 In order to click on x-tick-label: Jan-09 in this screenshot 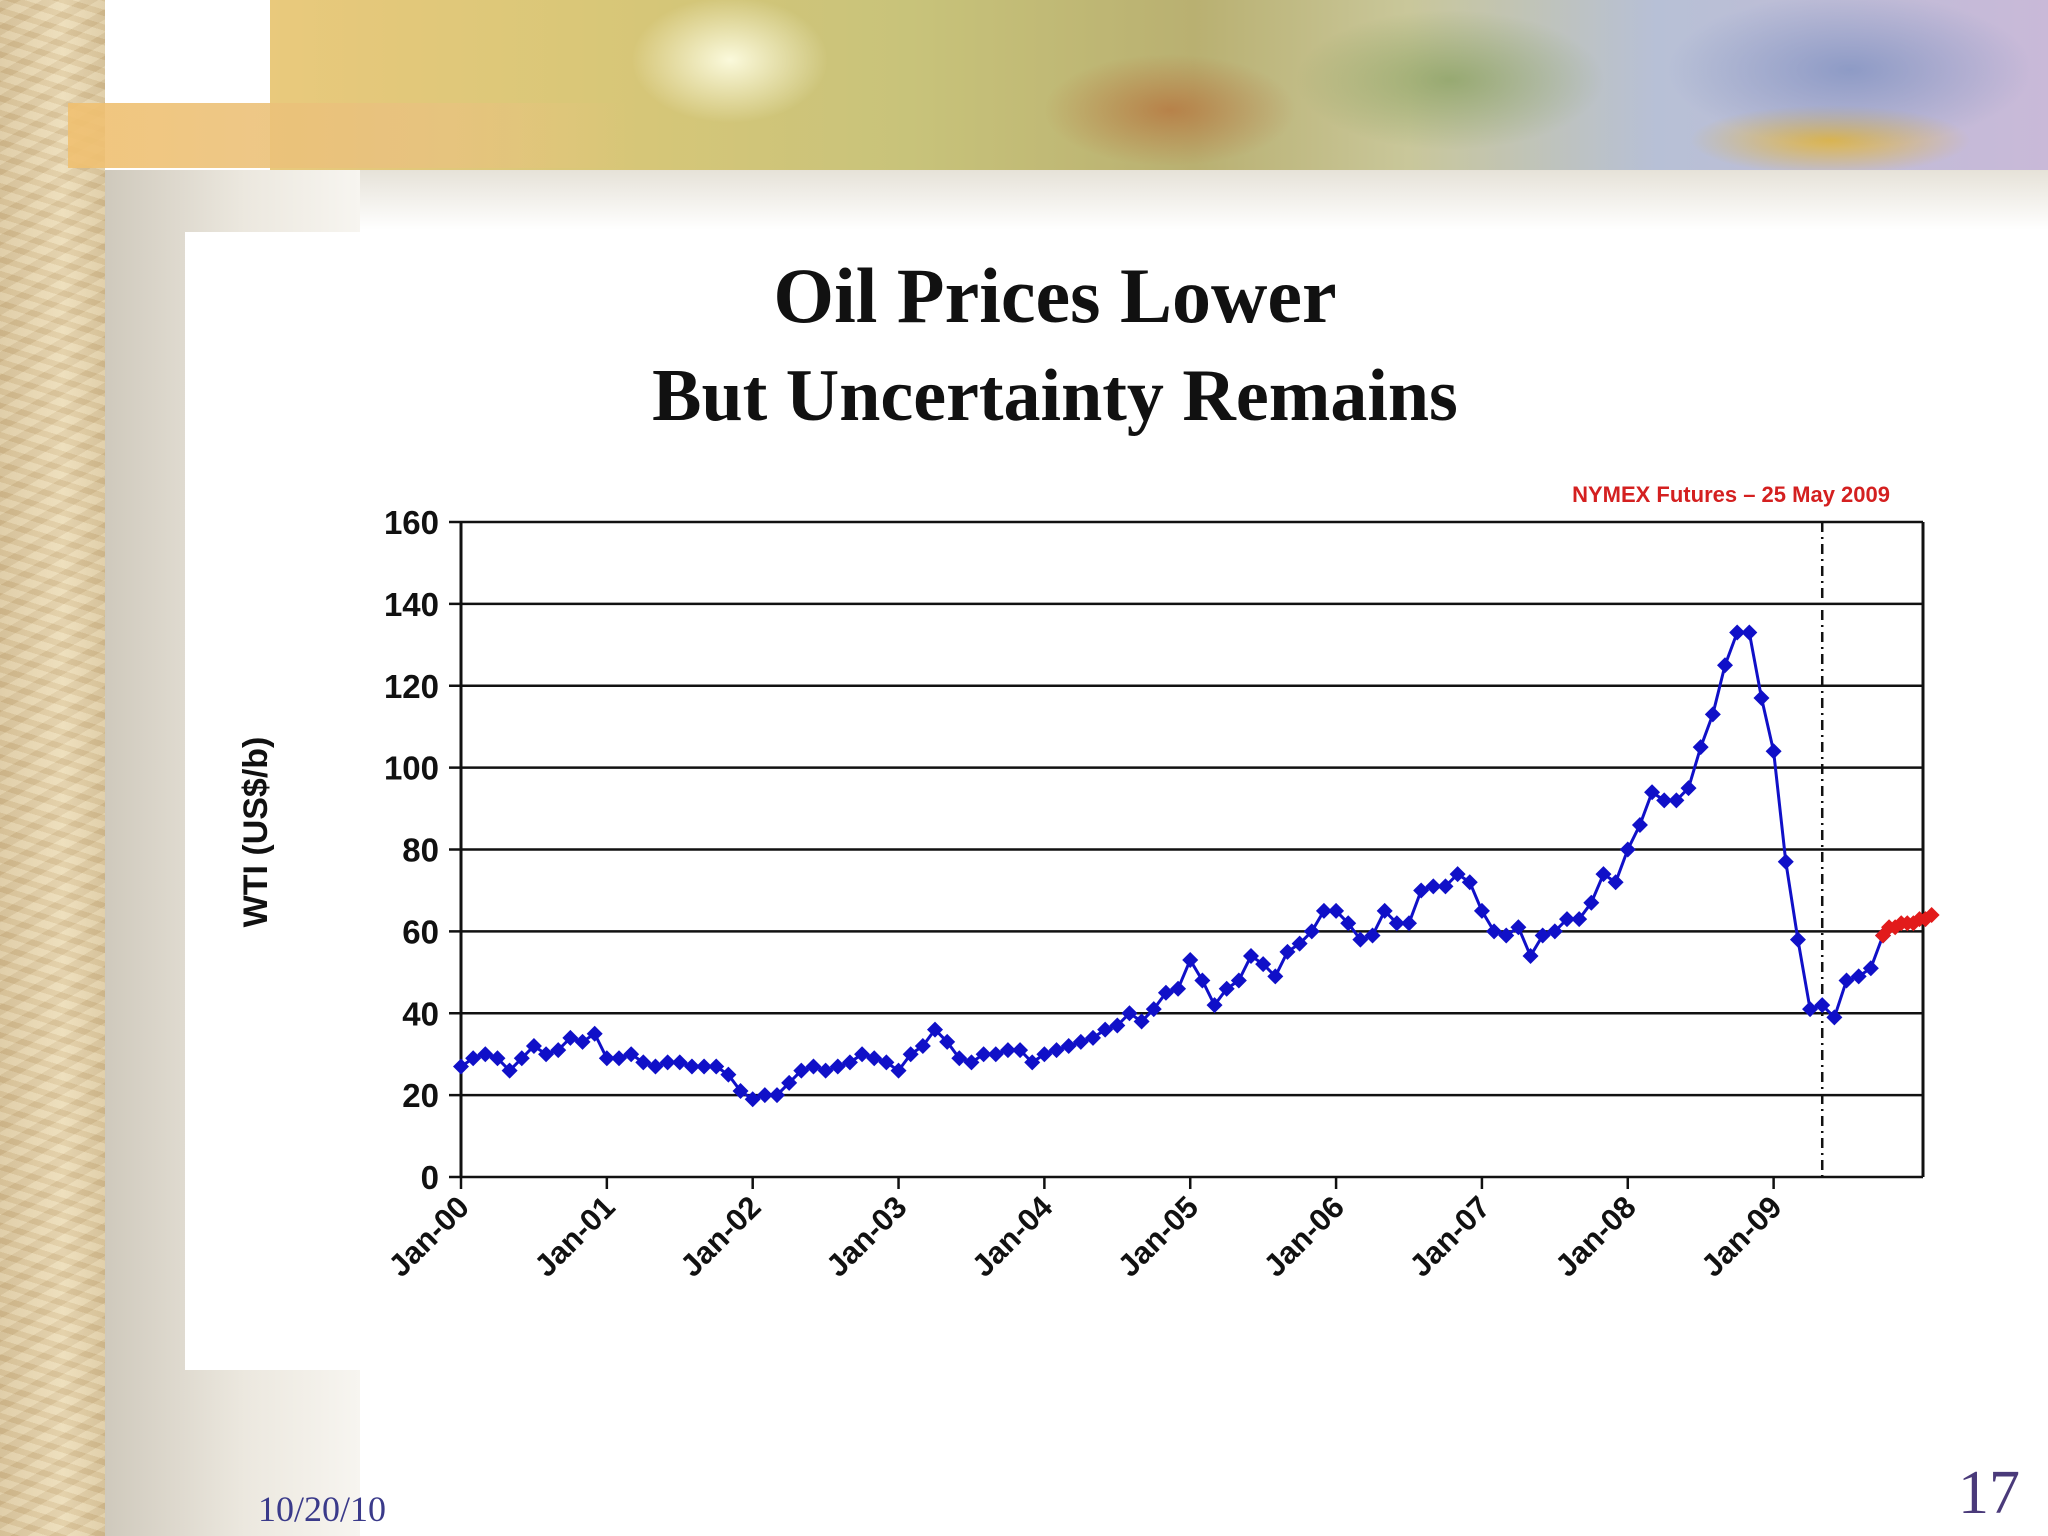, I will do `click(1741, 1236)`.